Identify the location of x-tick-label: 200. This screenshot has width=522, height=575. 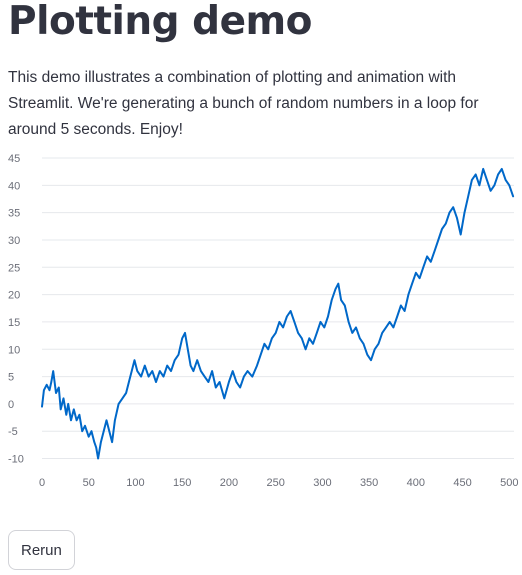
(229, 483).